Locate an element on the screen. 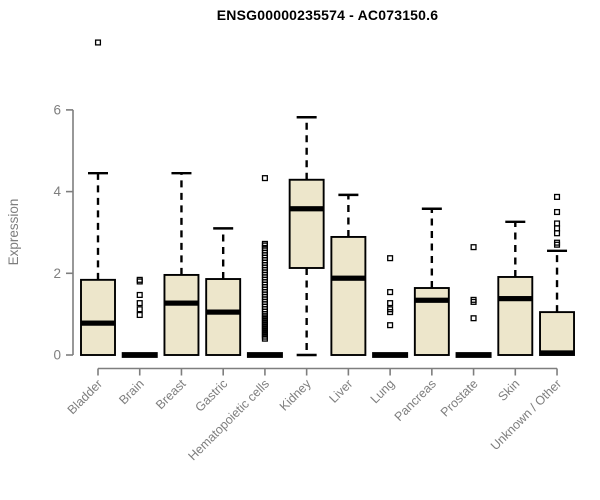 The image size is (600, 500). chart-title: ENSG00000235574 - AC073150.6 is located at coordinates (327, 15).